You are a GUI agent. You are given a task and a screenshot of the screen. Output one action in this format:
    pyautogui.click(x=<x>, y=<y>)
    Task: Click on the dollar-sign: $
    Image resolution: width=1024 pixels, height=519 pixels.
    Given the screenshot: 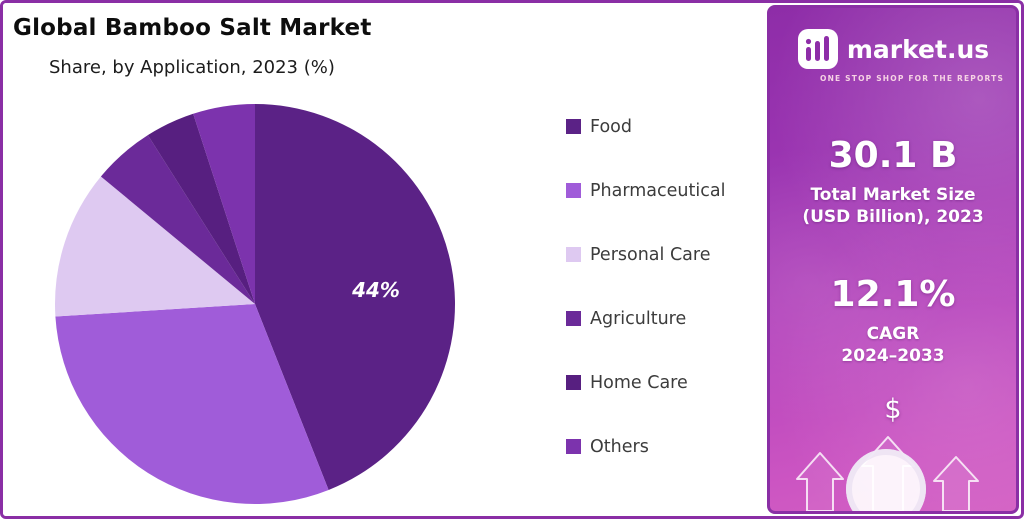 What is the action you would take?
    pyautogui.click(x=893, y=409)
    